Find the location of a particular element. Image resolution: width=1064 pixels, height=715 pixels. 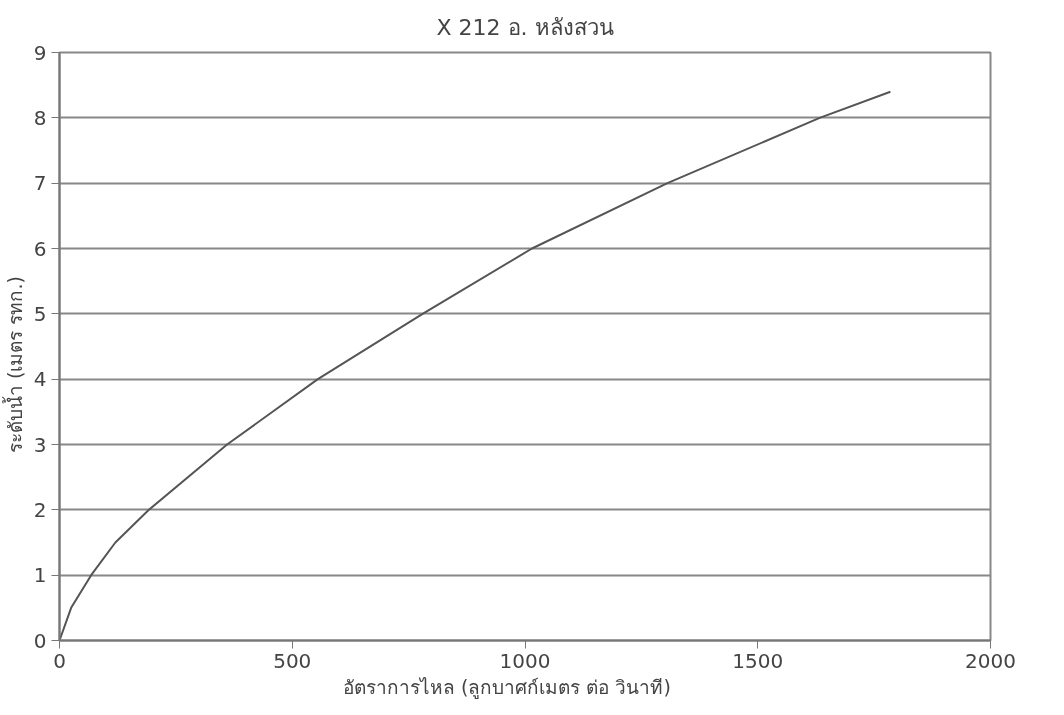

y-tick-label: 4 is located at coordinates (40, 379).